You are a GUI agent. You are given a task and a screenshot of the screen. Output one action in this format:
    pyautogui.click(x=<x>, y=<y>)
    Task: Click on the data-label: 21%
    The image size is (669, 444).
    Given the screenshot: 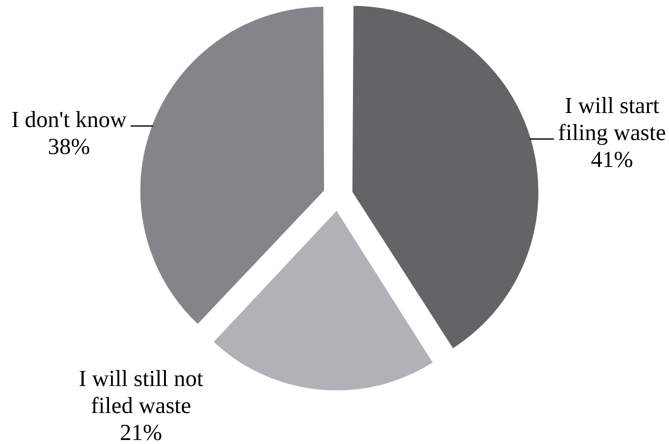 What is the action you would take?
    pyautogui.click(x=141, y=432)
    